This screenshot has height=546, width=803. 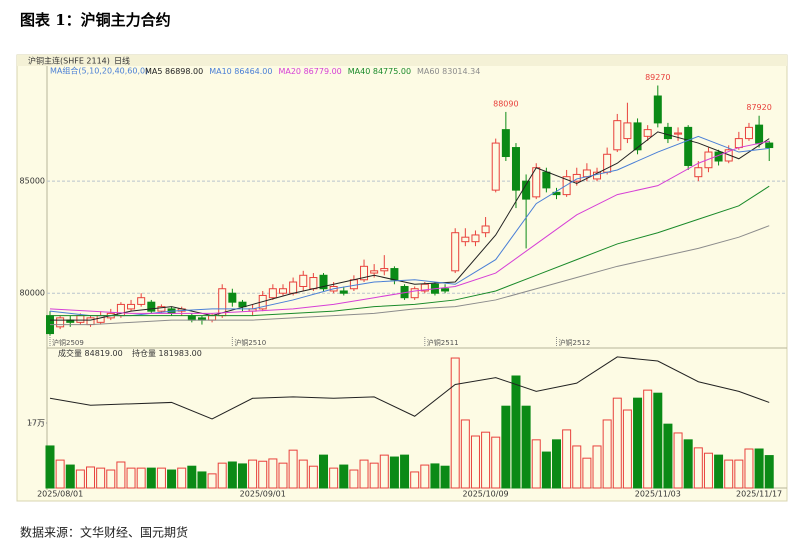 What do you see at coordinates (443, 342) in the screenshot?
I see `contract-label: 沪铜2511` at bounding box center [443, 342].